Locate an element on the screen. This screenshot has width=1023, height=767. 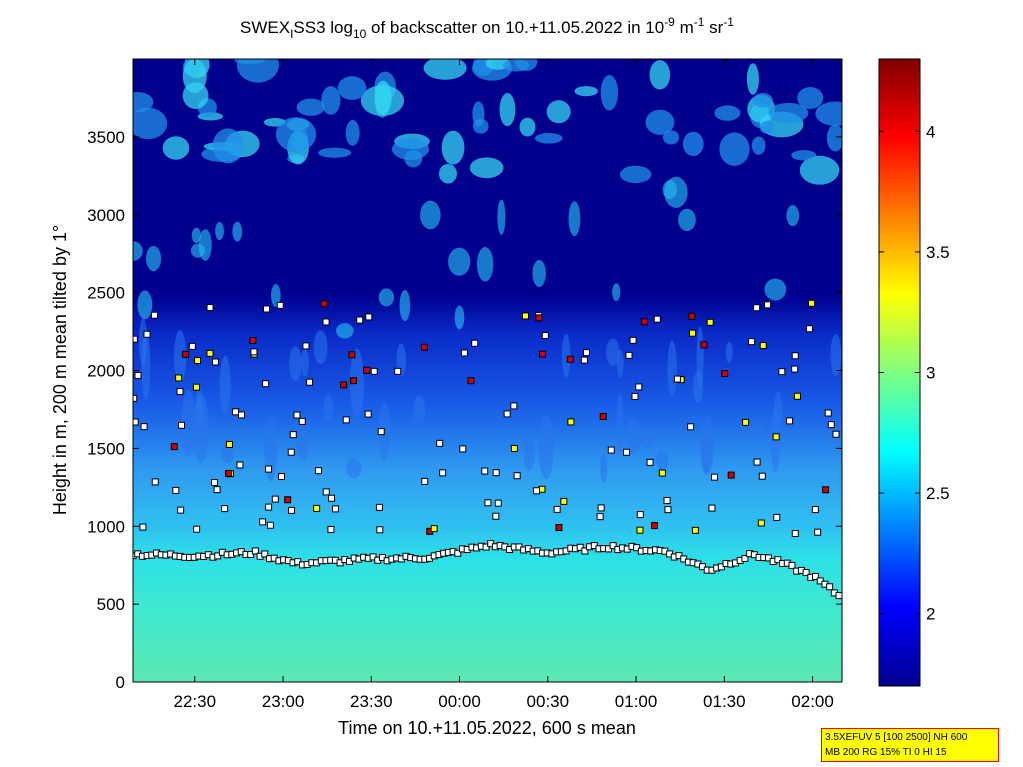
colorbar-tick-label: 4 is located at coordinates (930, 131).